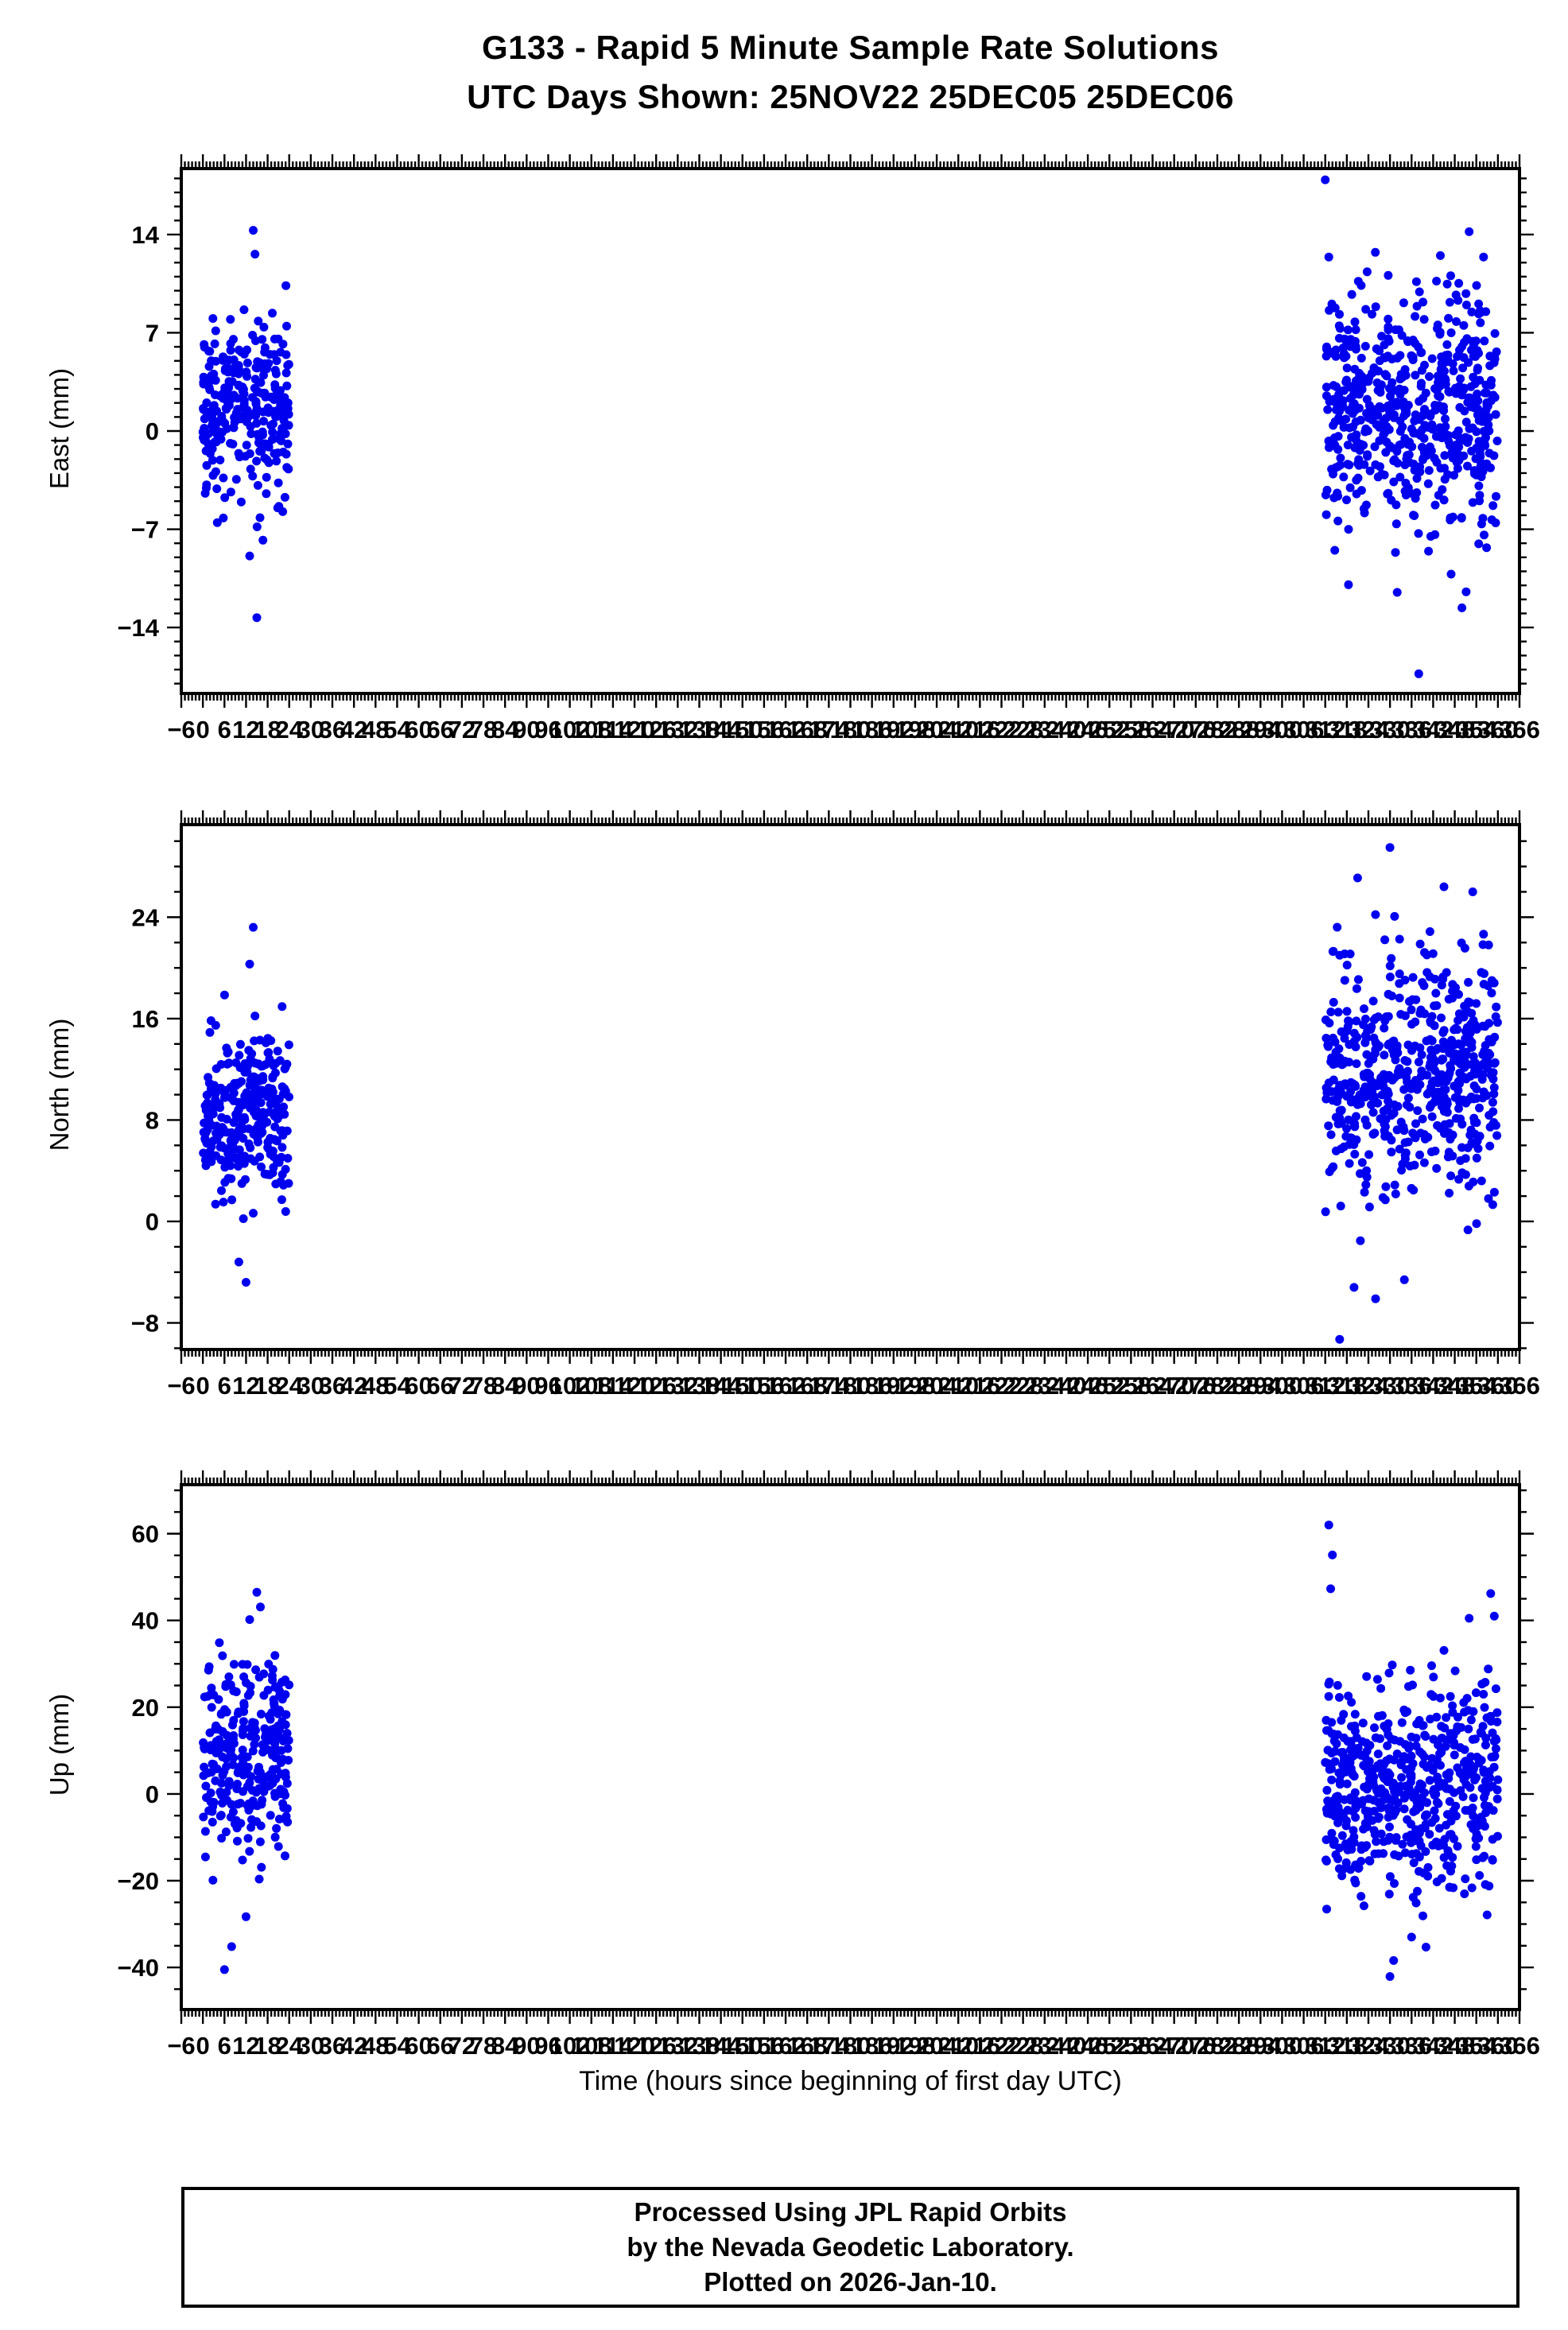  Describe the element at coordinates (145, 1708) in the screenshot. I see `svg-text: 20` at that location.